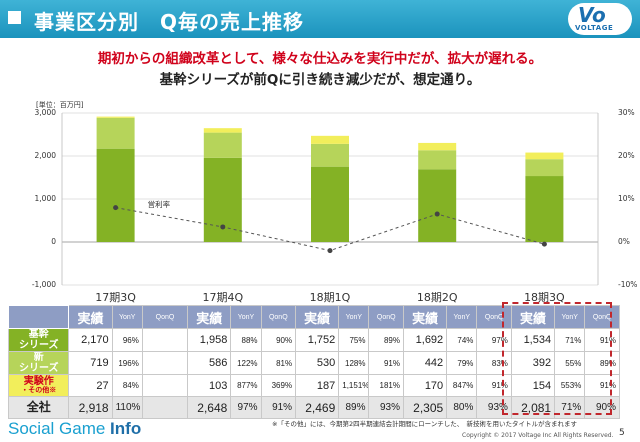 This screenshot has height=442, width=640. I want to click on title-bar: 事業区分別 Q毎の売上推移, so click(320, 19).